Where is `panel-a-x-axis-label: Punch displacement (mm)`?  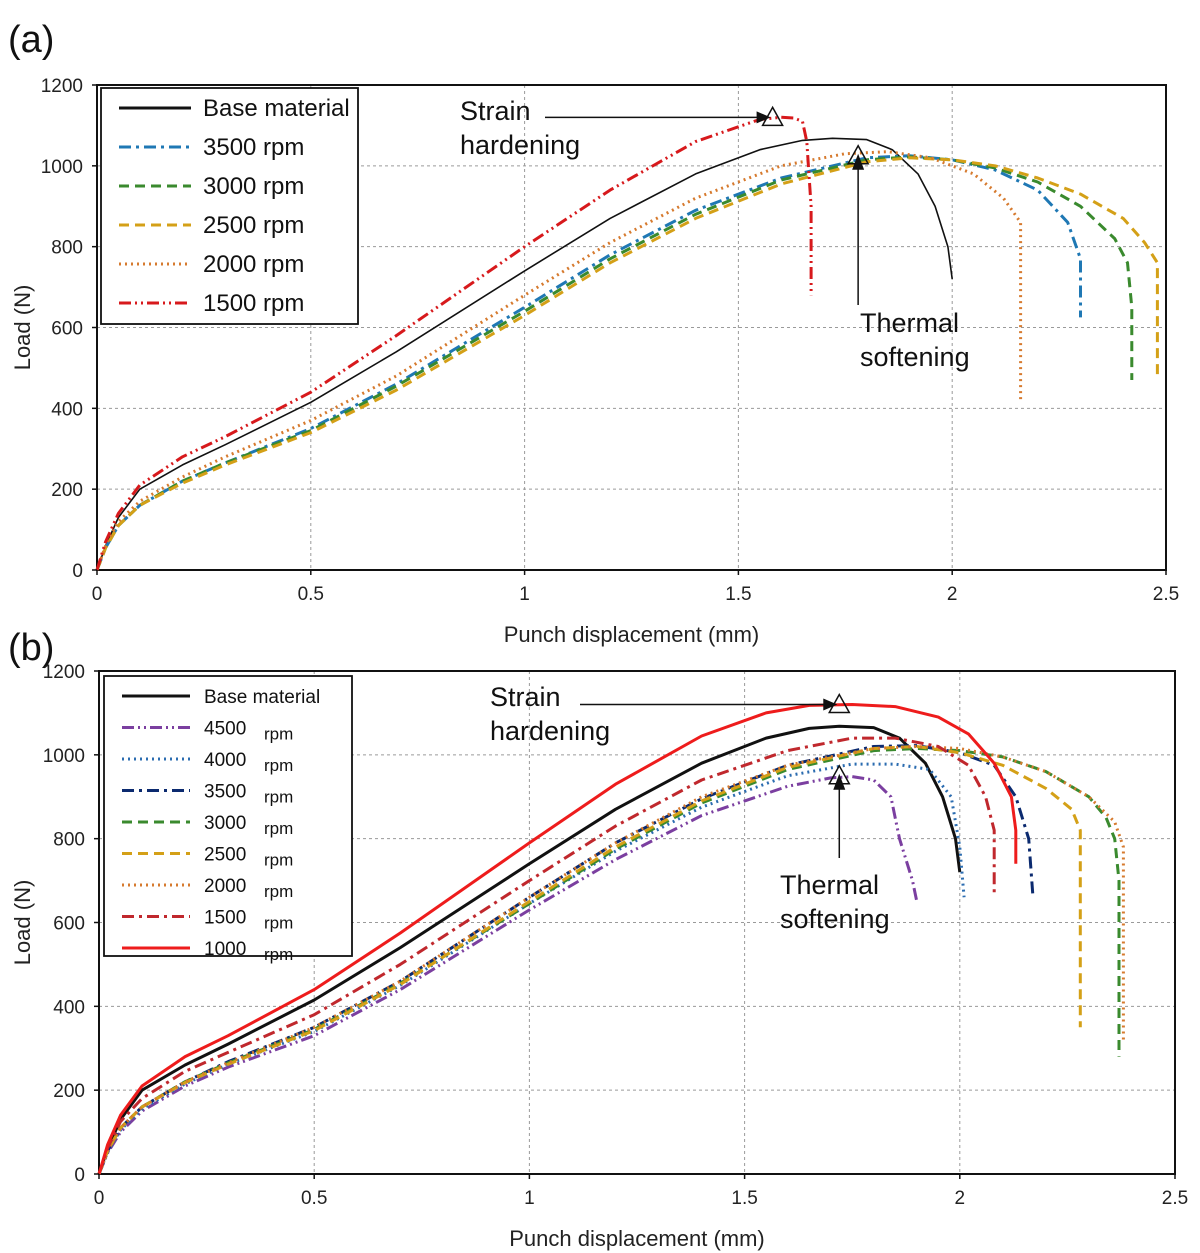 panel-a-x-axis-label: Punch displacement (mm) is located at coordinates (632, 634).